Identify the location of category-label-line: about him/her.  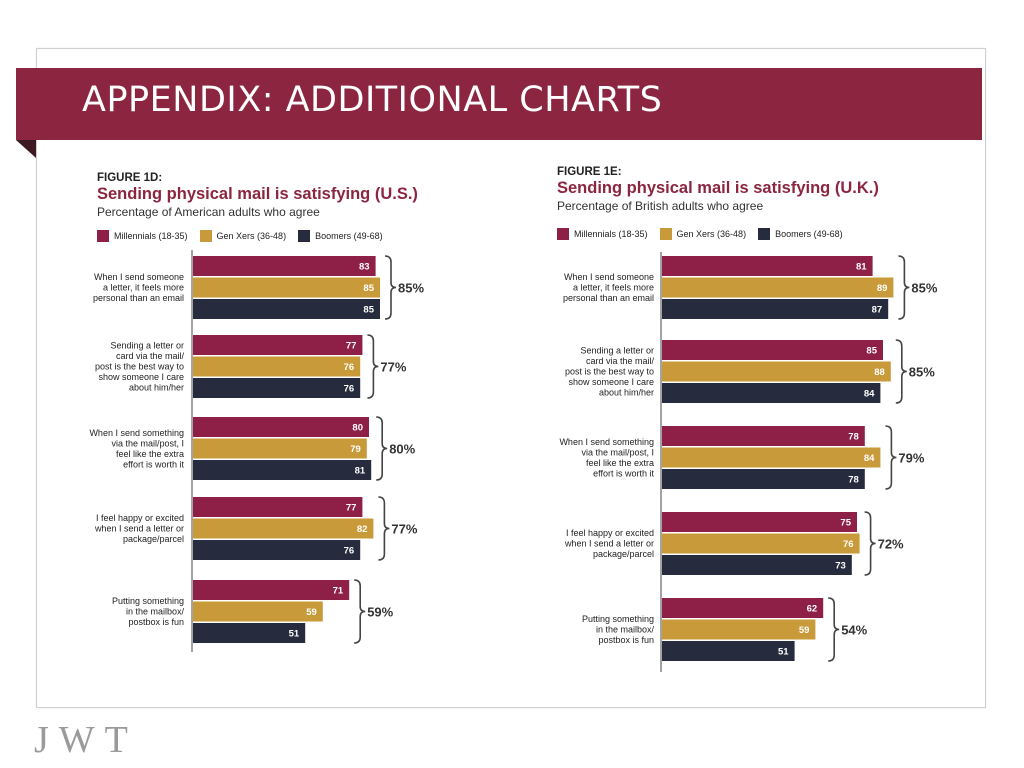
(156, 388).